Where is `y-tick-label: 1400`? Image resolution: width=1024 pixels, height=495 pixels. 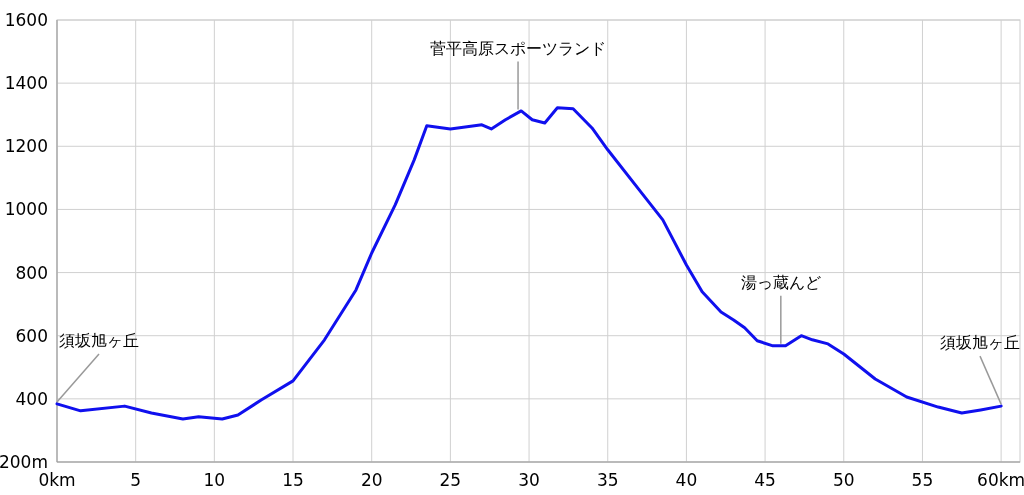 y-tick-label: 1400 is located at coordinates (26, 83).